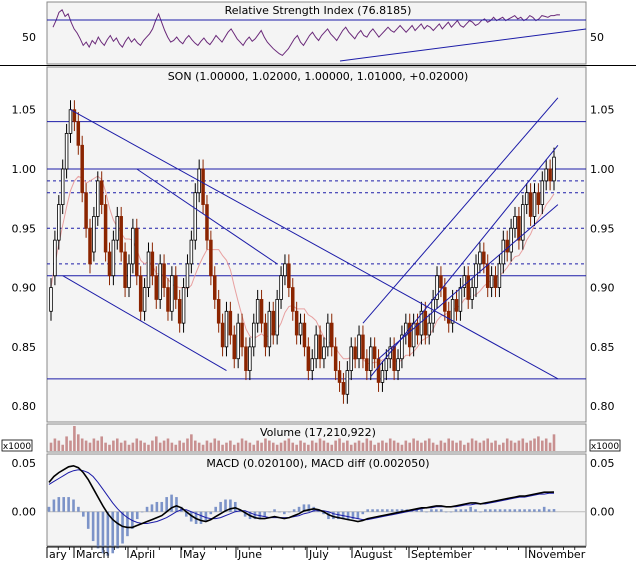 Image resolution: width=636 pixels, height=562 pixels. What do you see at coordinates (24, 228) in the screenshot?
I see `price-tick-label-left: 0.95` at bounding box center [24, 228].